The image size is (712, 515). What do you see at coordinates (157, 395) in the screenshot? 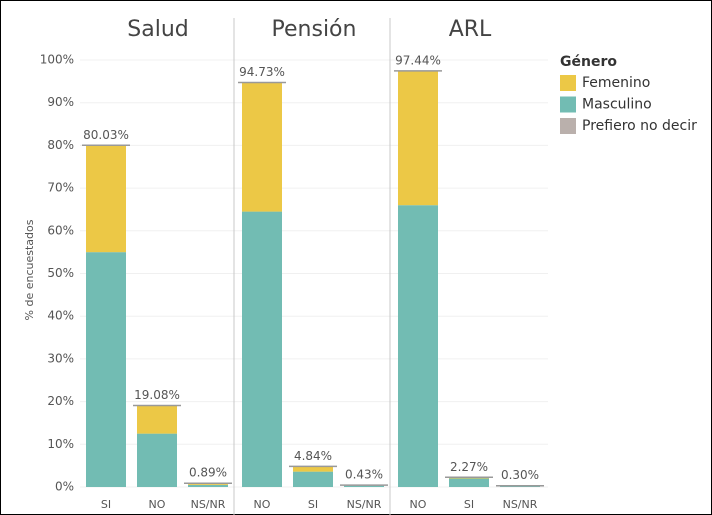
I see `total-label: 19.08%` at bounding box center [157, 395].